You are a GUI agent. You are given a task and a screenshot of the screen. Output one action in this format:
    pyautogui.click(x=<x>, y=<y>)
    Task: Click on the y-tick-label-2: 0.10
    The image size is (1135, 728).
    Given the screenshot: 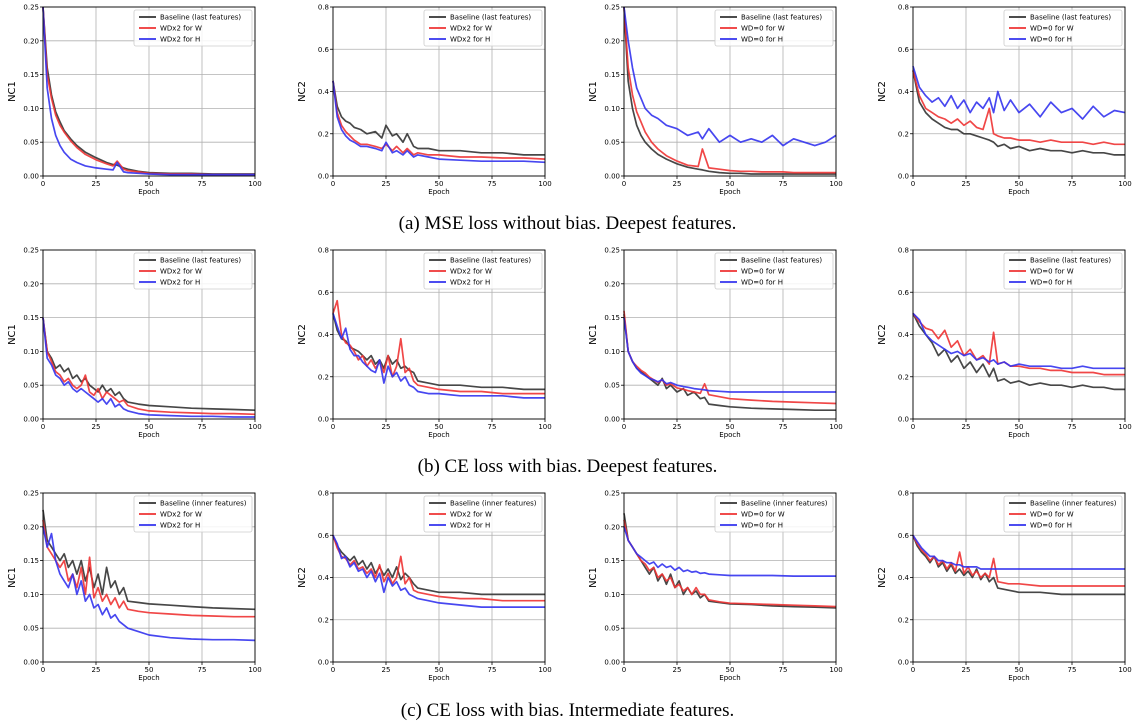 What is the action you would take?
    pyautogui.click(x=31, y=352)
    